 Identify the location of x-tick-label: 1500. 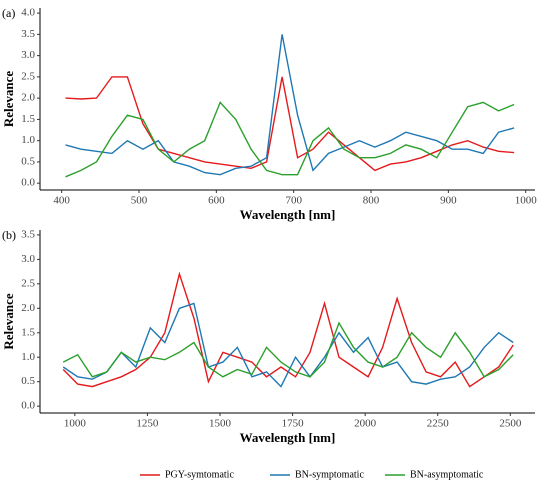
(220, 424).